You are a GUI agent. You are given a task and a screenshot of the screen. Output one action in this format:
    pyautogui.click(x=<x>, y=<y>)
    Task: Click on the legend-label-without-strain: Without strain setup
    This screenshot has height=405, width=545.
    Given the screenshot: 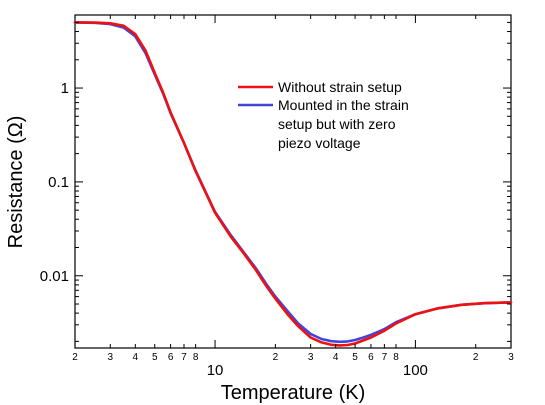 What is the action you would take?
    pyautogui.click(x=340, y=87)
    